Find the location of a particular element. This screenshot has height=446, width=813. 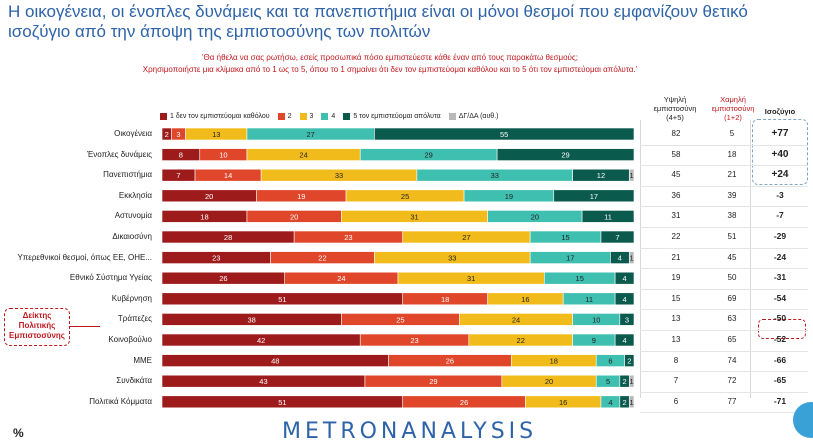

high-trust-value: 15 is located at coordinates (676, 298).